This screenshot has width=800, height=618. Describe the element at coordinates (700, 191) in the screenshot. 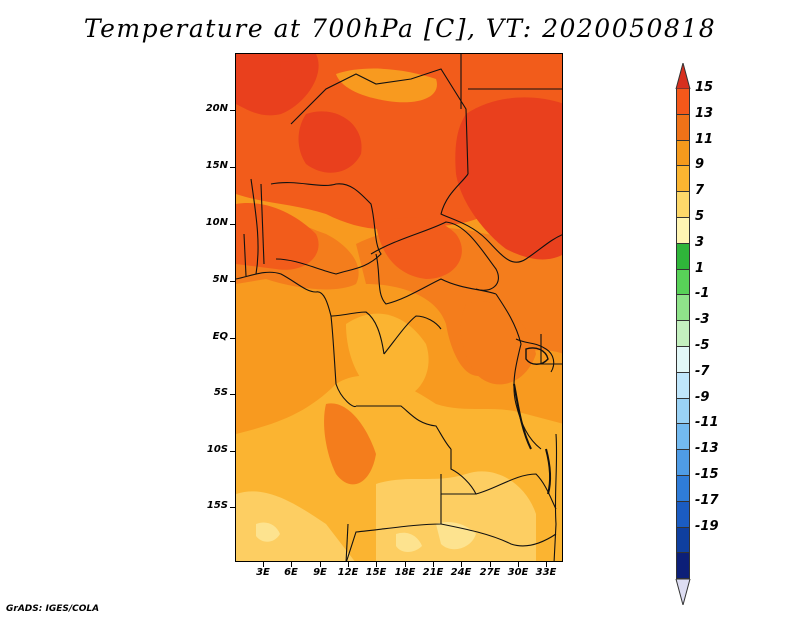

I see `colorbar-label-4: 7` at that location.